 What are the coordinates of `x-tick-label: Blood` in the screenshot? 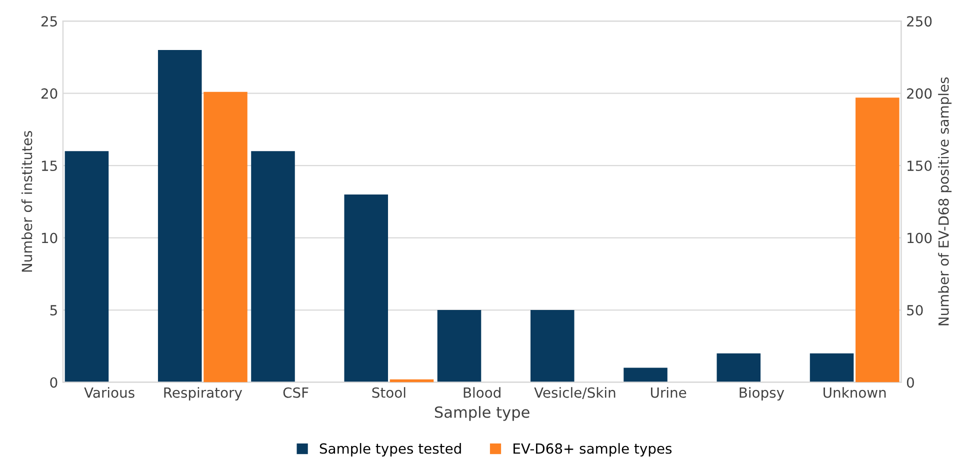 It's located at (482, 392).